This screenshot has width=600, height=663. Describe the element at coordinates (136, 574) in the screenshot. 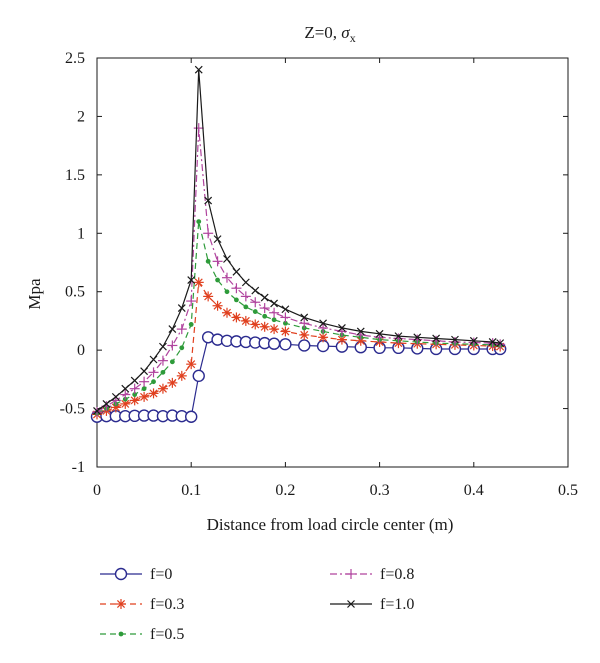

I see `legend-item: f=0` at that location.